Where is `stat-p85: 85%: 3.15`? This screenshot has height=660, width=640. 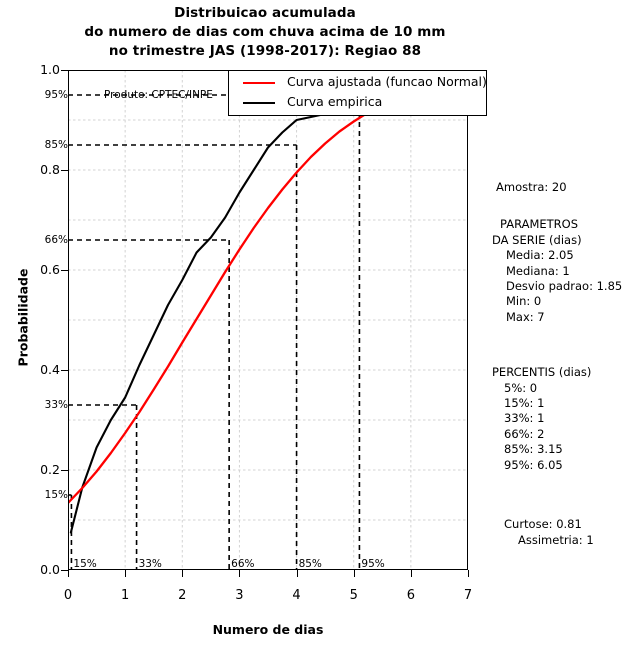 stat-p85: 85%: 3.15 is located at coordinates (533, 449).